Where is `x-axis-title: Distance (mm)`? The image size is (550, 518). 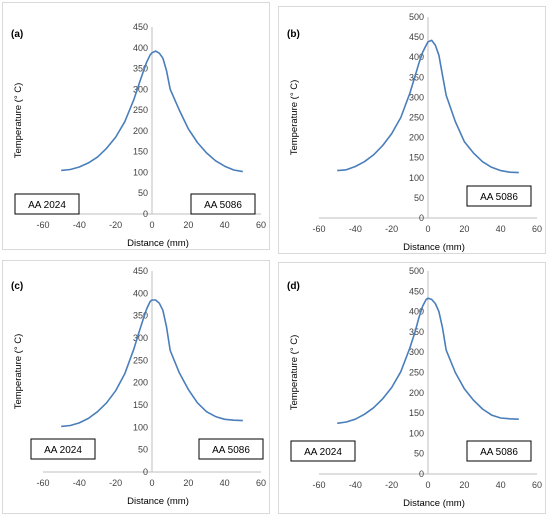 x-axis-title: Distance (mm) is located at coordinates (158, 243).